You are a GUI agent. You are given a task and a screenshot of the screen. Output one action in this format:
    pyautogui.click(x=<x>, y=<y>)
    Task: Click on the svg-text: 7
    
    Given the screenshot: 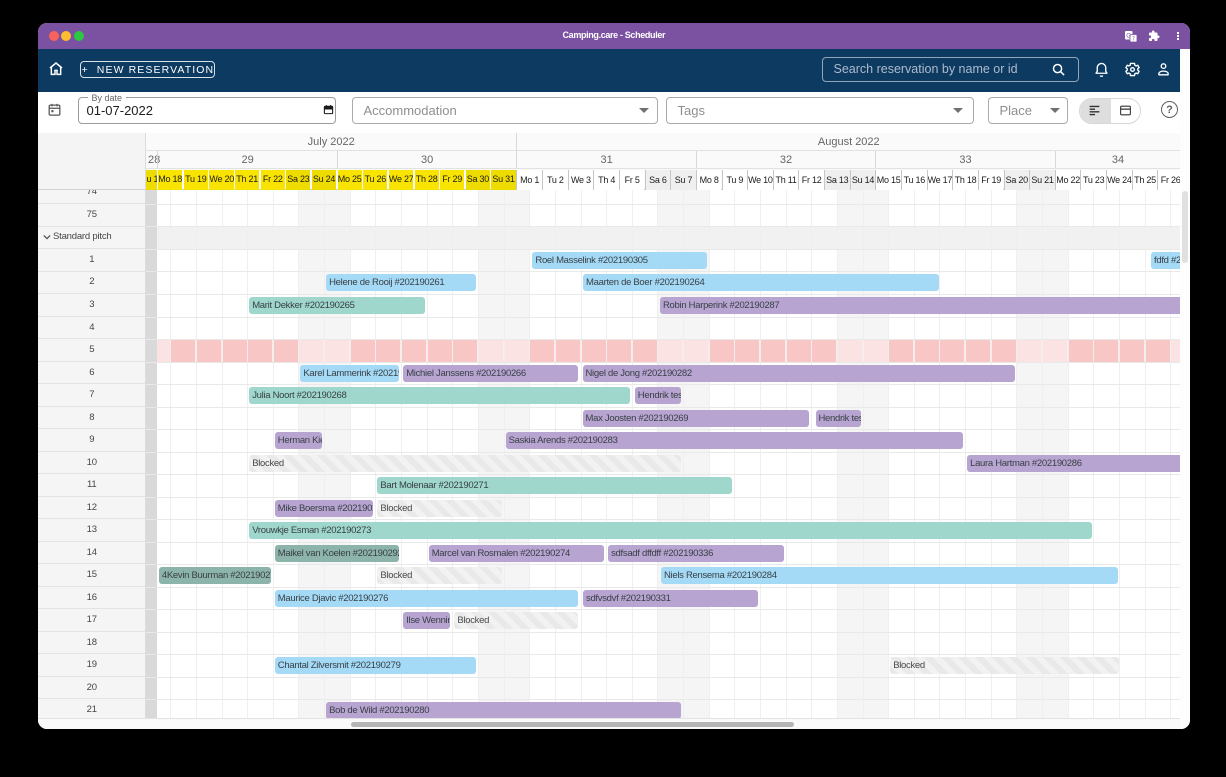 What is the action you would take?
    pyautogui.click(x=1132, y=38)
    